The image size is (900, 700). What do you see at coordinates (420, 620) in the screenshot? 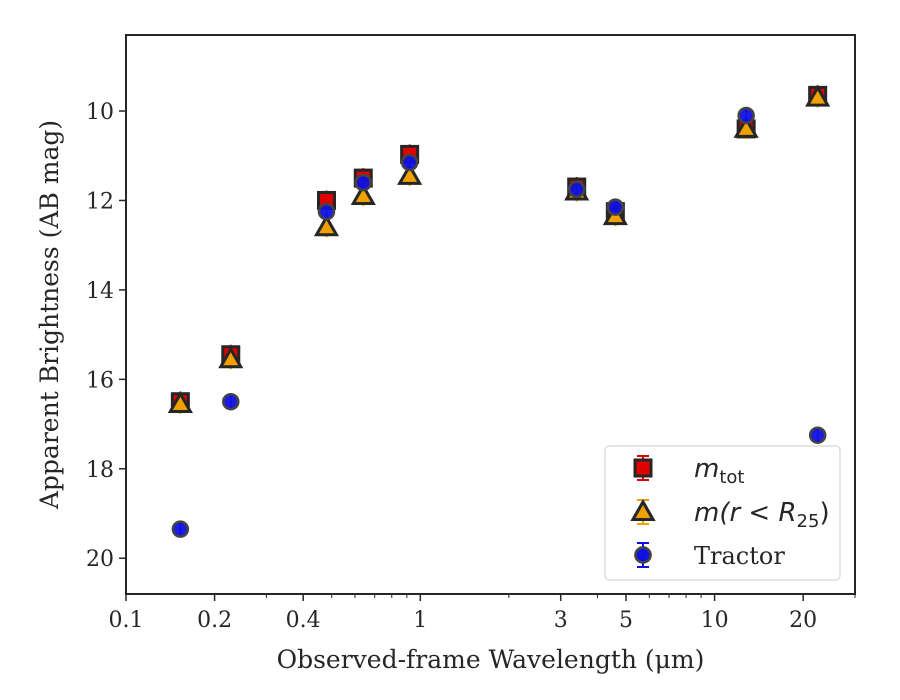
I see `x-tick-label: 1` at bounding box center [420, 620].